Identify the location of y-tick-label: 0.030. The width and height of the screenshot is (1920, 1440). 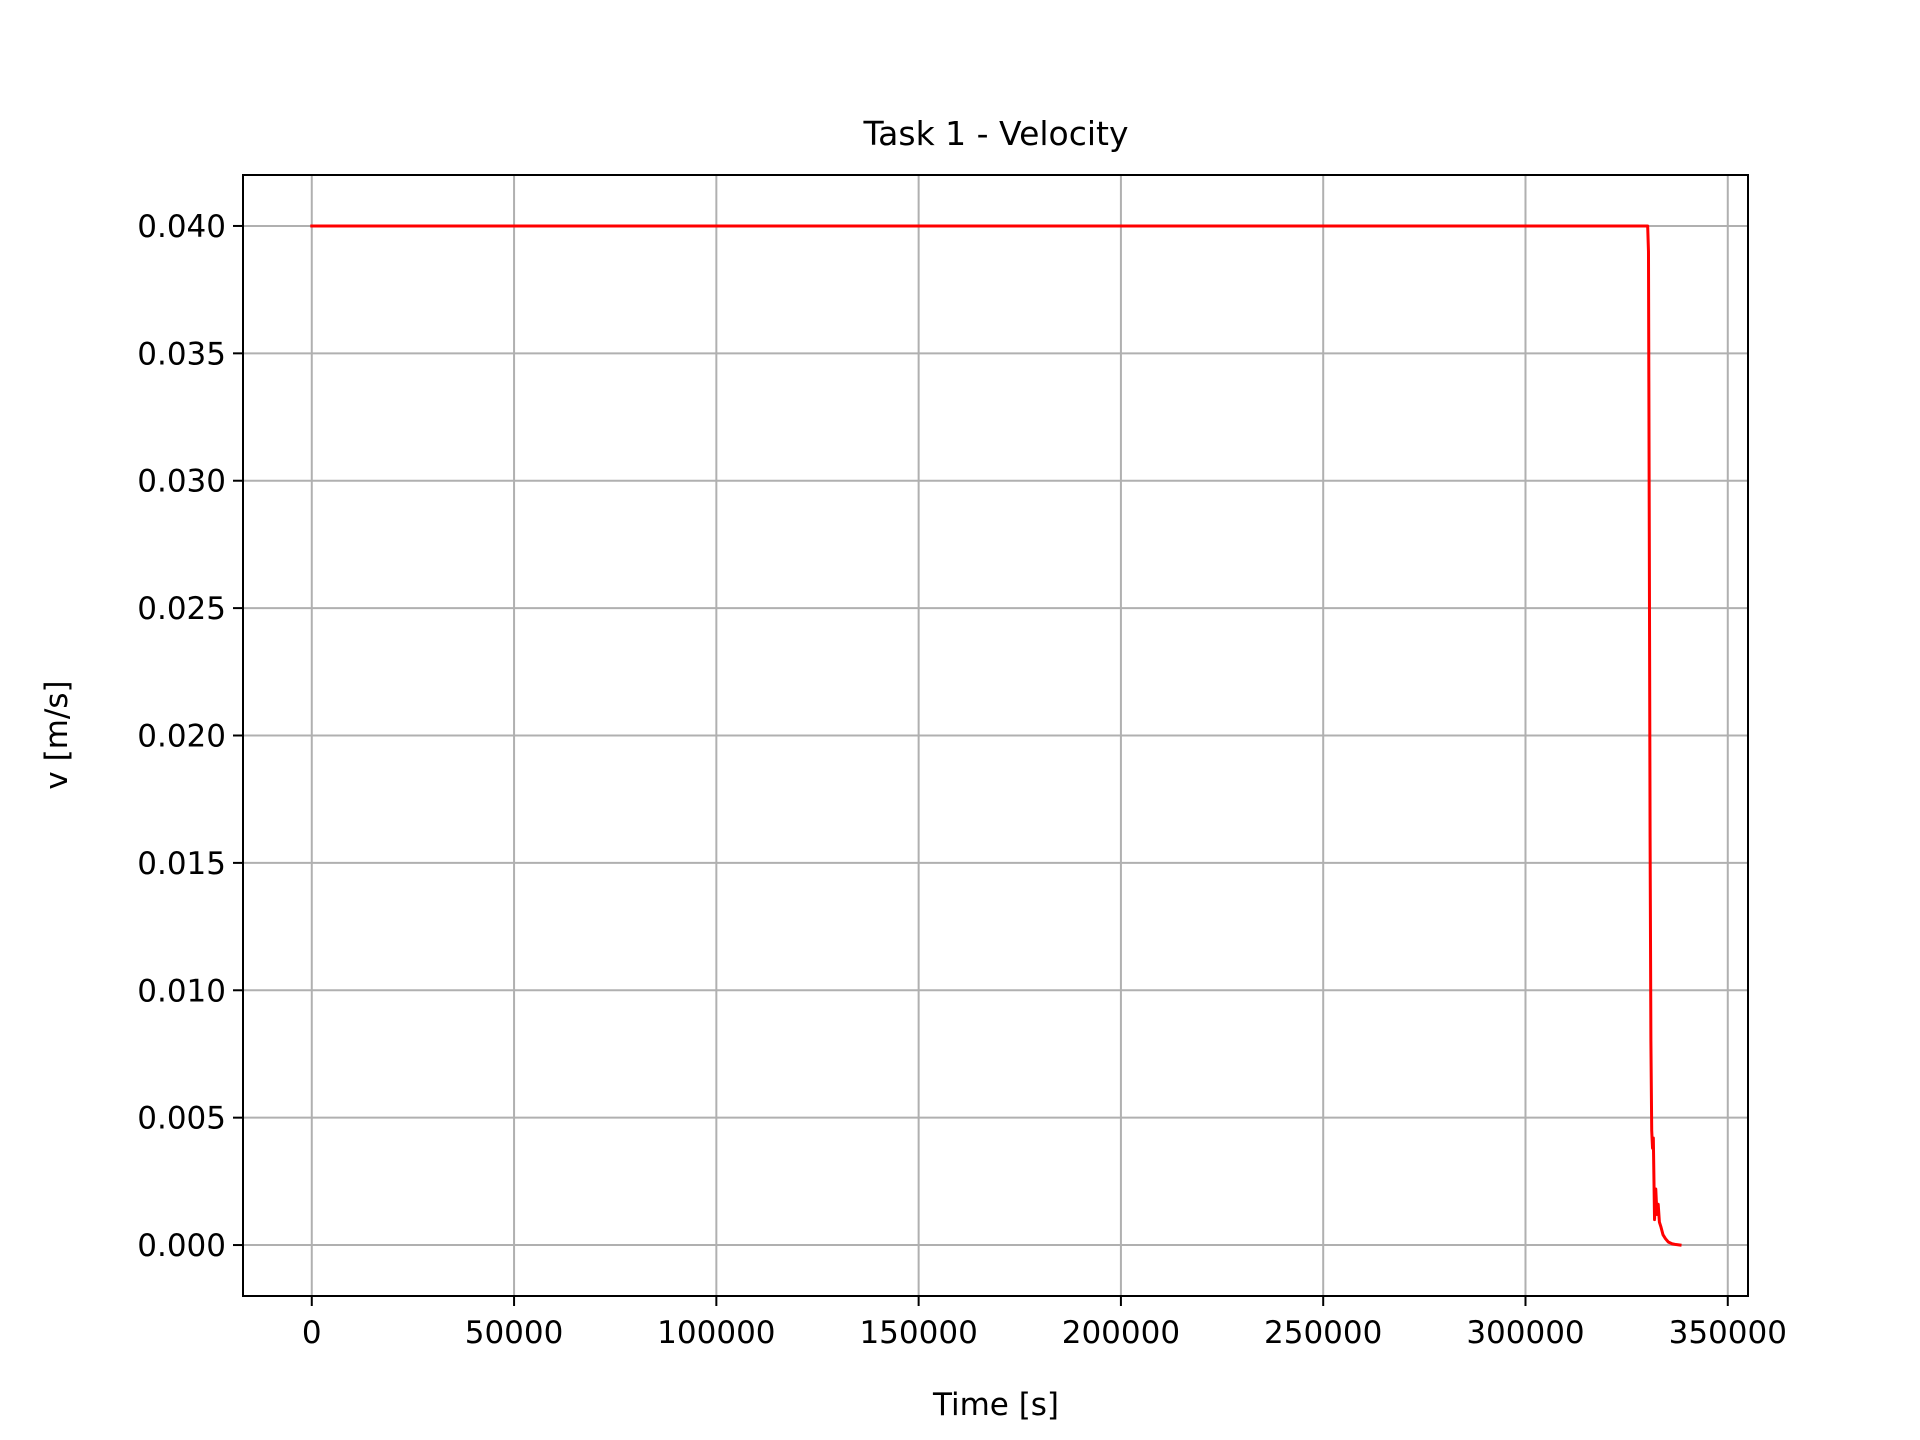
(181, 482).